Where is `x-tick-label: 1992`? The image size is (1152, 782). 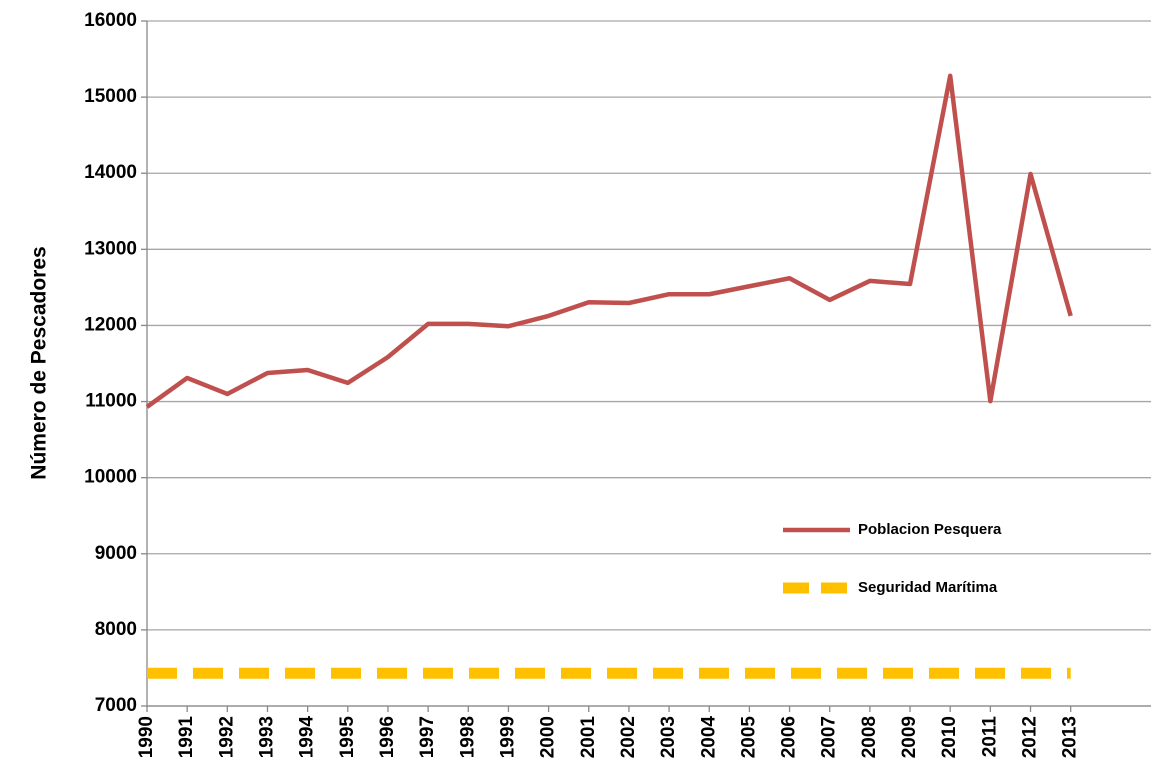 x-tick-label: 1992 is located at coordinates (226, 737).